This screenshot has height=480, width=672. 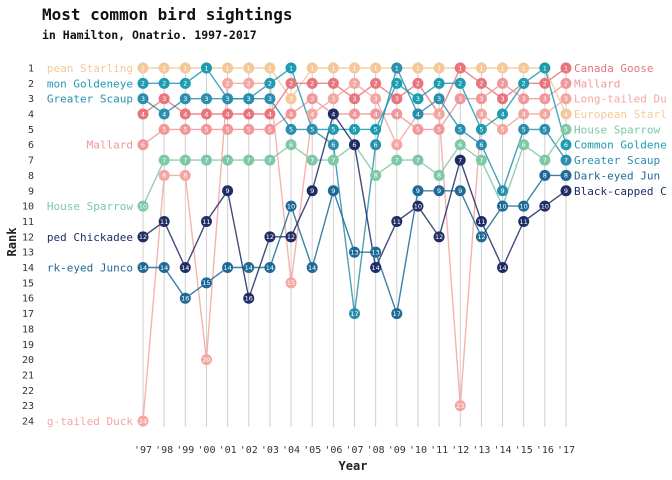 What do you see at coordinates (28, 268) in the screenshot?
I see `y-tick-label: 14` at bounding box center [28, 268].